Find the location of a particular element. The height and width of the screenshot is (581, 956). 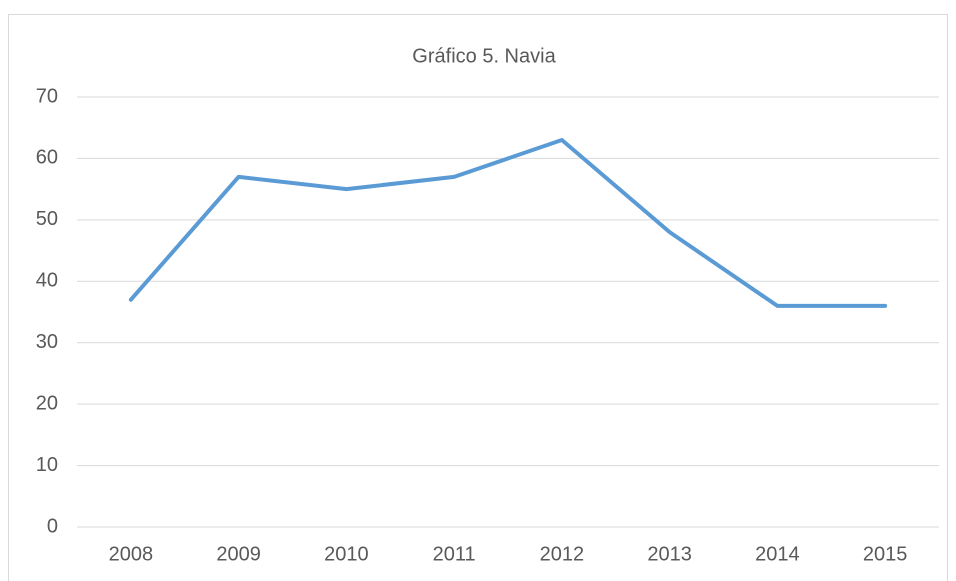

y-tick-label: 0 is located at coordinates (52, 526).